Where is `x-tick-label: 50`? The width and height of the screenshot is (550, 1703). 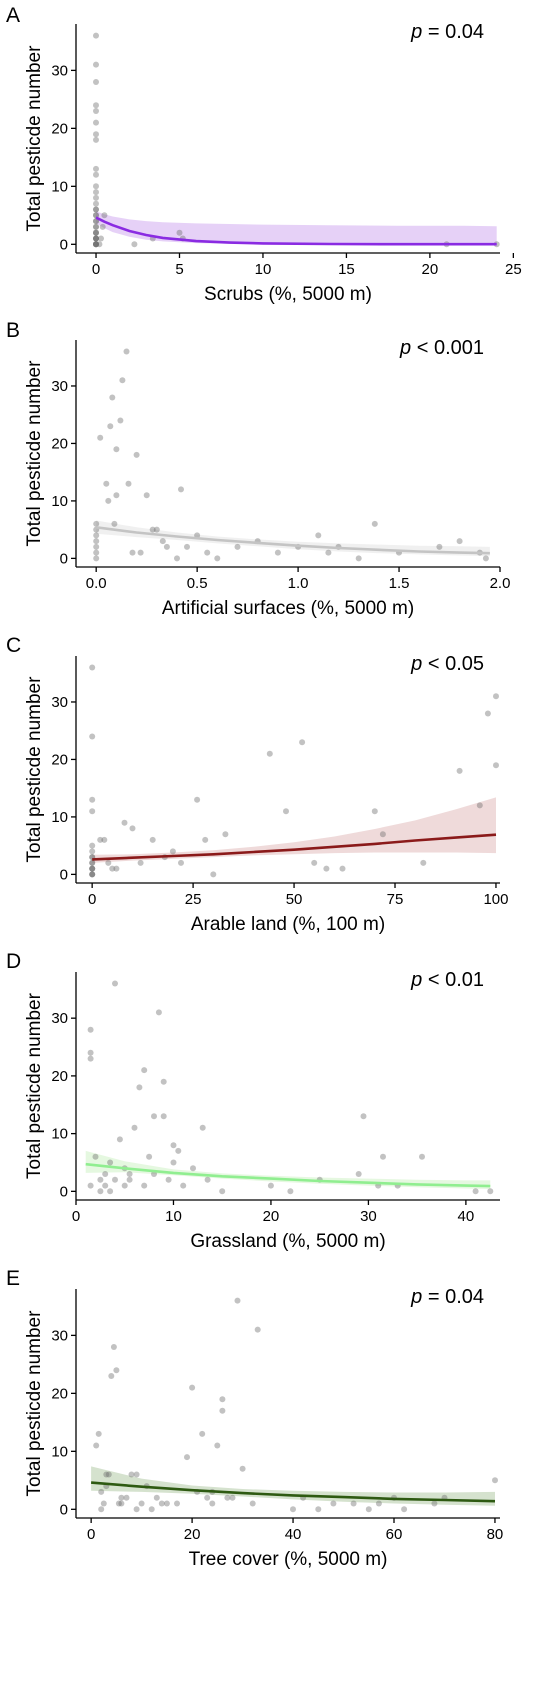 x-tick-label: 50 is located at coordinates (294, 899).